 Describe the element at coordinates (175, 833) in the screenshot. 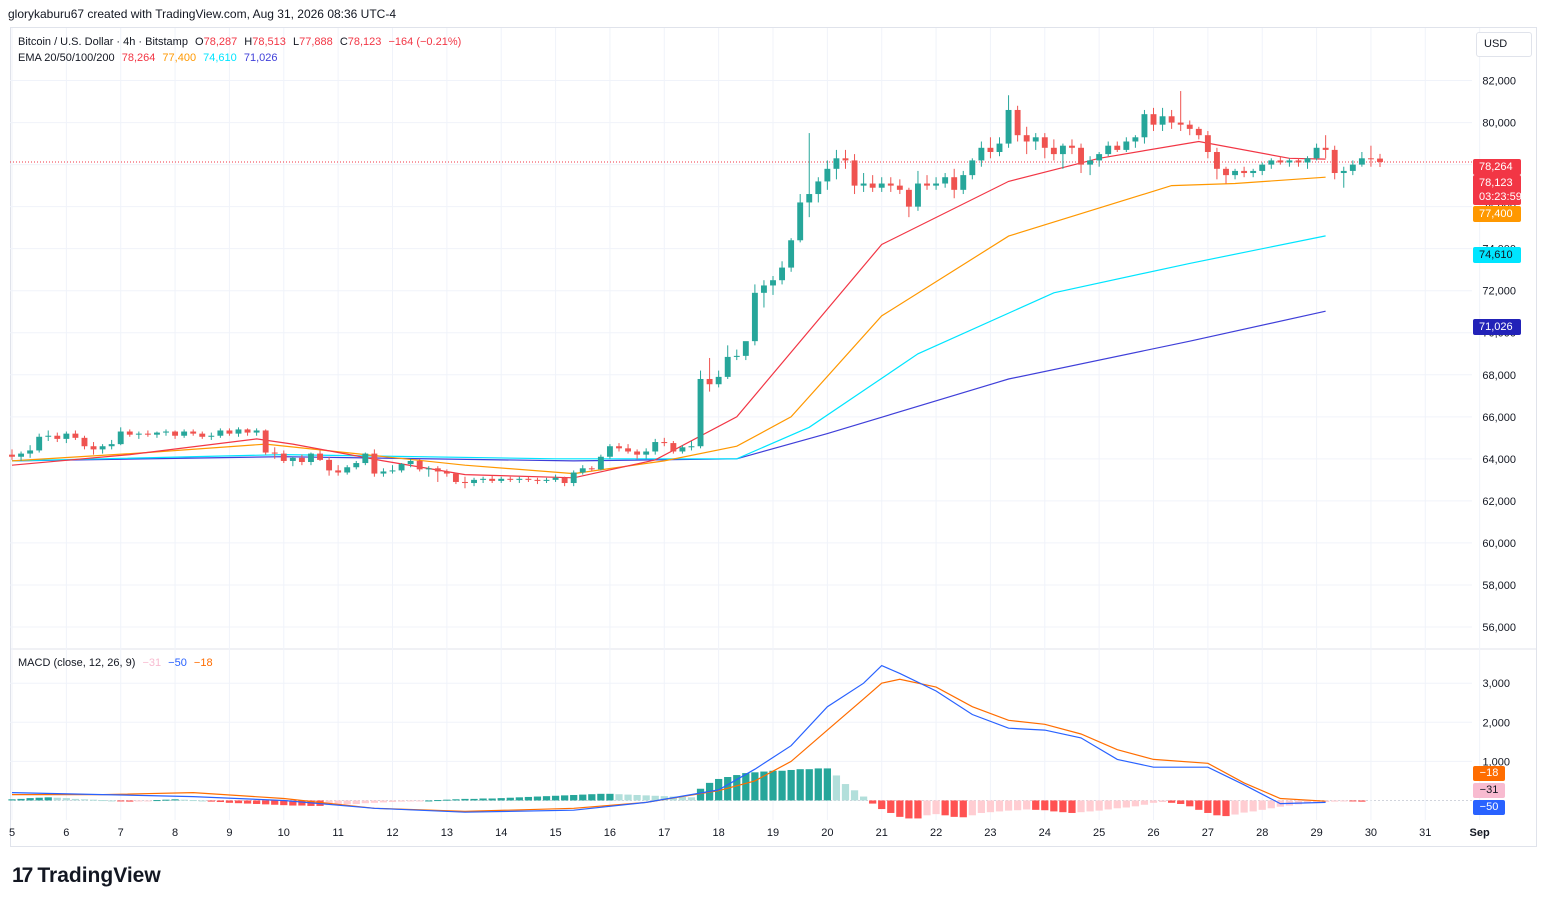

I see `time-tick-label: 8` at that location.